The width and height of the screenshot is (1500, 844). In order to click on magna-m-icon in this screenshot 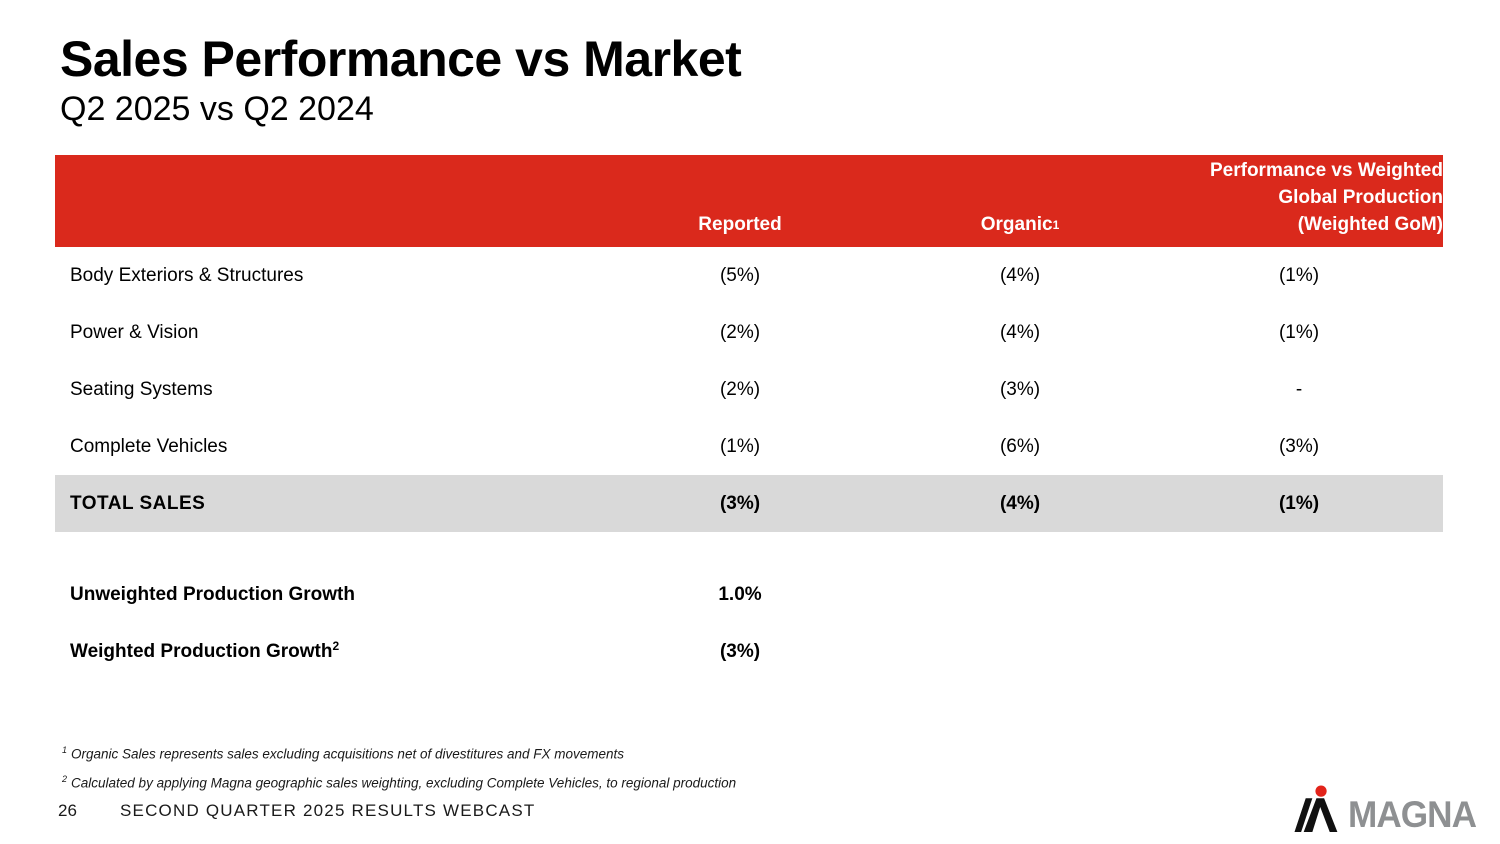, I will do `click(1316, 808)`.